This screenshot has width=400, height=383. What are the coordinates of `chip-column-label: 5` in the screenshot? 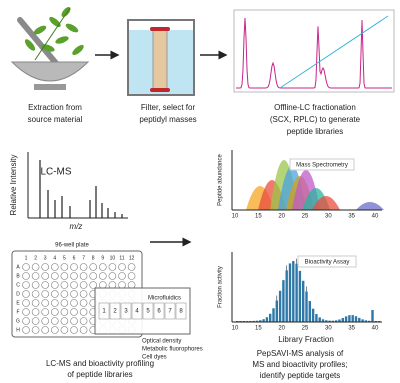 It's located at (148, 312).